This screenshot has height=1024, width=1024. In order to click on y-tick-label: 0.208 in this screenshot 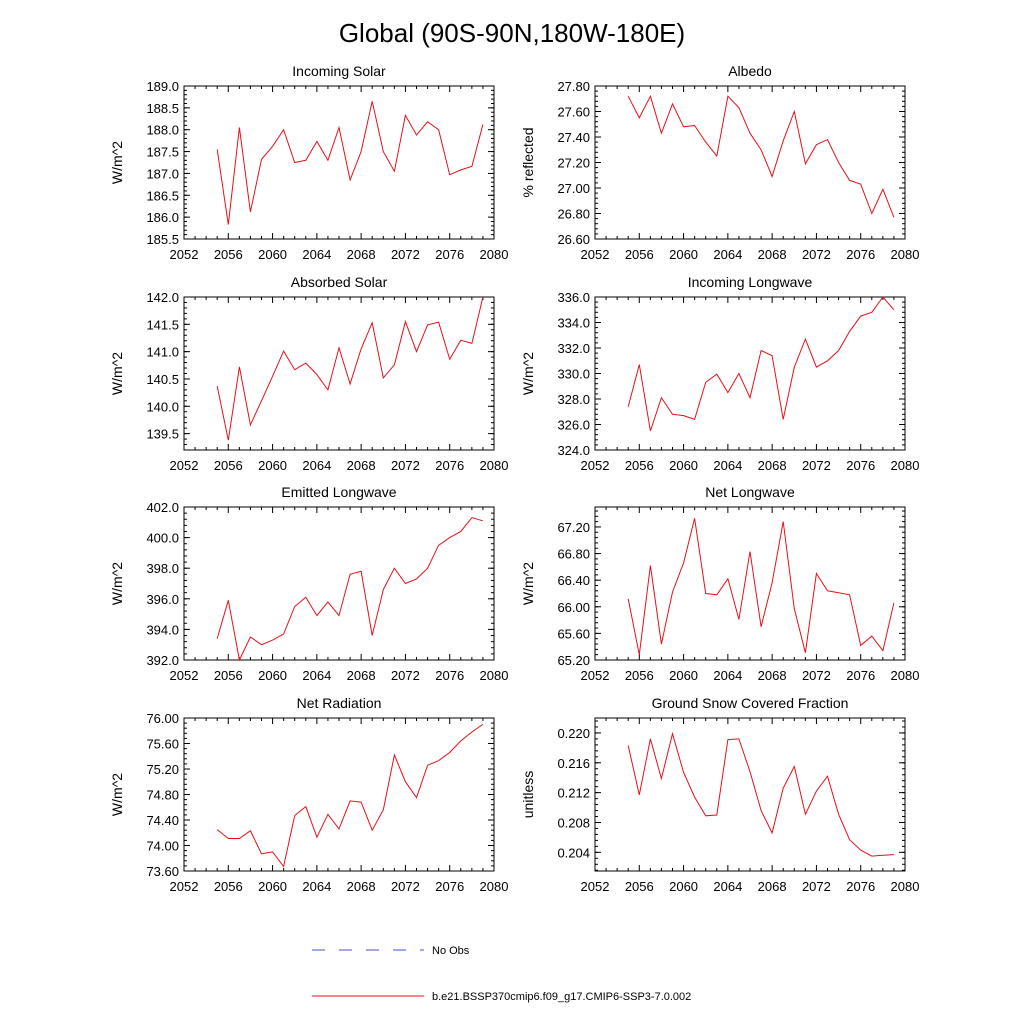, I will do `click(573, 822)`.